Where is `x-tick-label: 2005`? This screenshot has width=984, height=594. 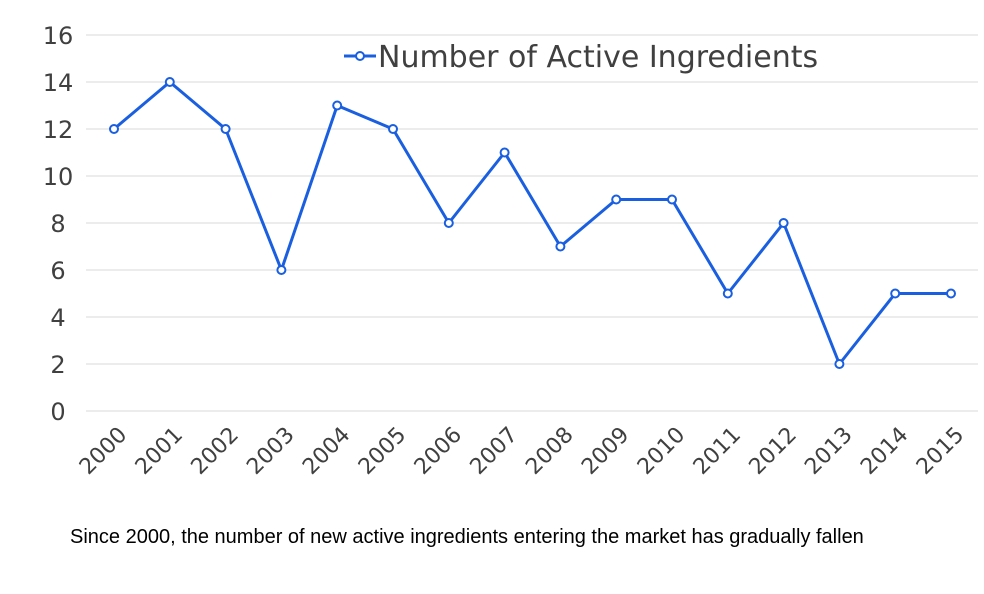
x-tick-label: 2005 is located at coordinates (382, 451).